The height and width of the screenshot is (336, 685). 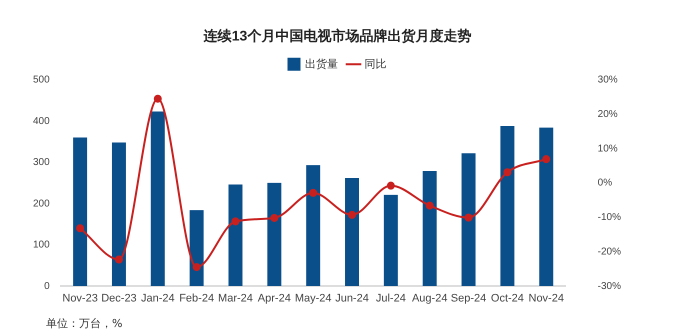 I want to click on x-tick-label: Aug-24, so click(x=430, y=298).